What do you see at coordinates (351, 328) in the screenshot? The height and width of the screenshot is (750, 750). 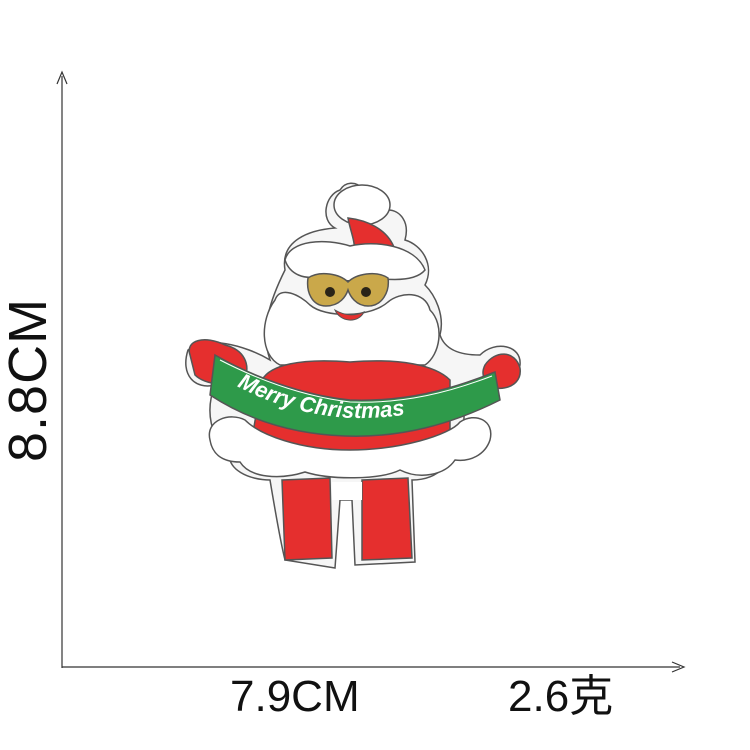 I see `santa-beard` at bounding box center [351, 328].